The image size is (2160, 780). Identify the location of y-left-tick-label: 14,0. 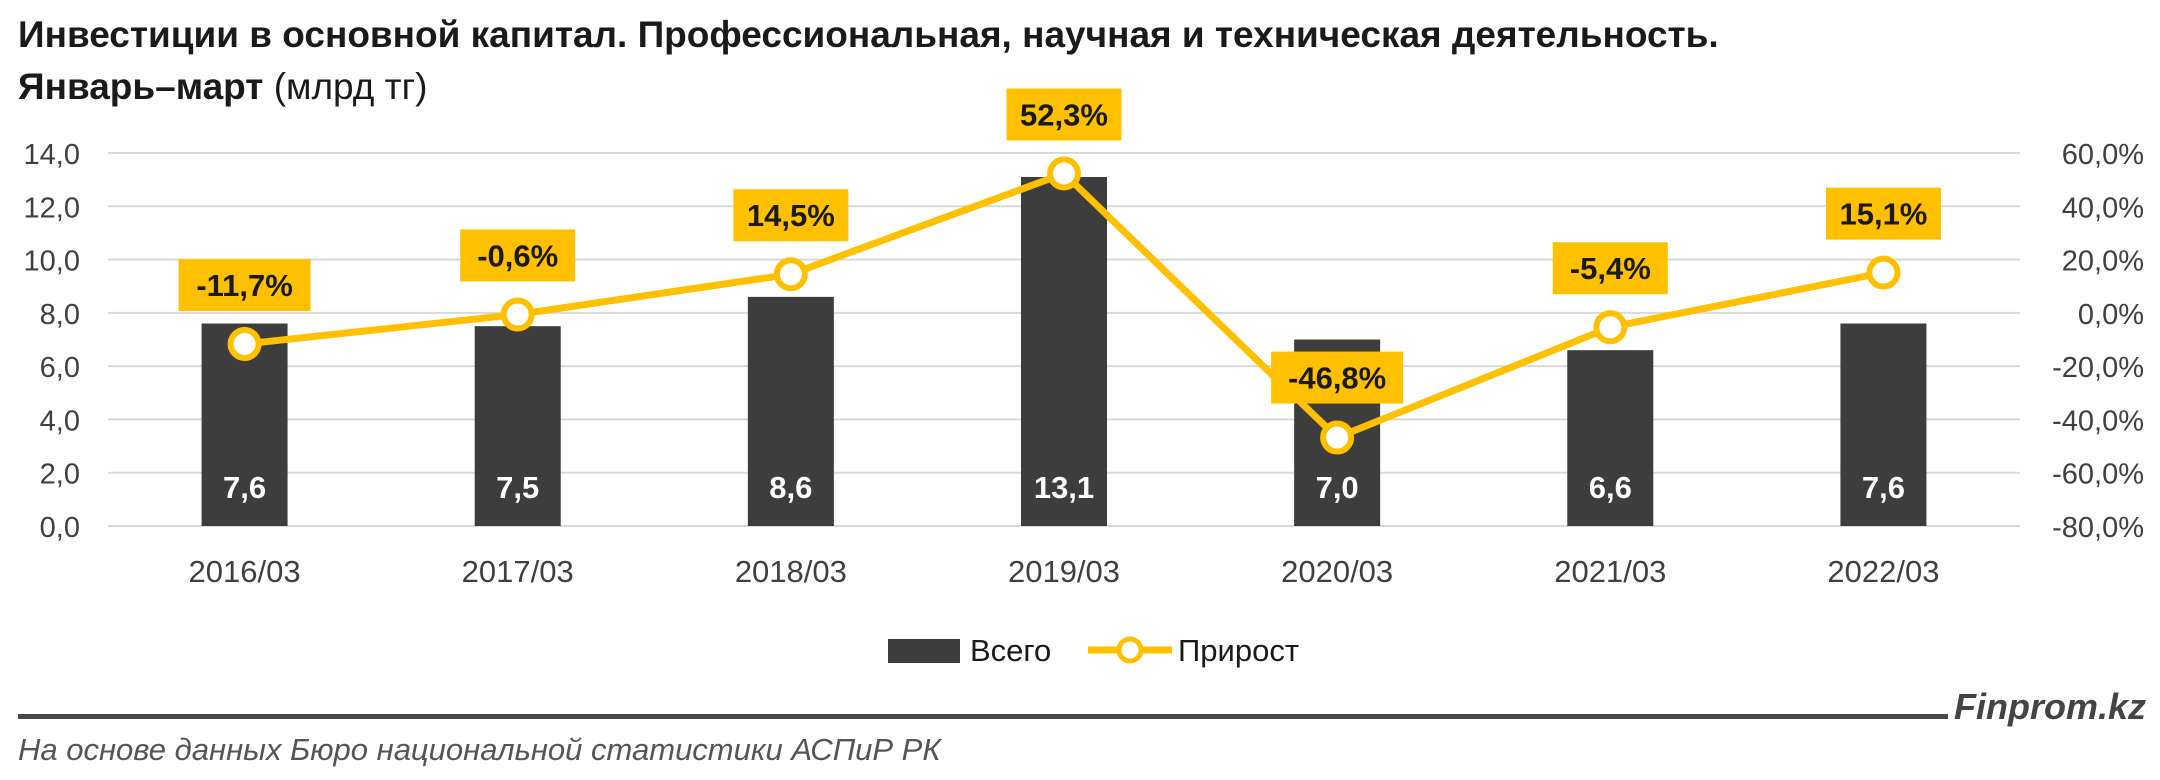
(52, 155).